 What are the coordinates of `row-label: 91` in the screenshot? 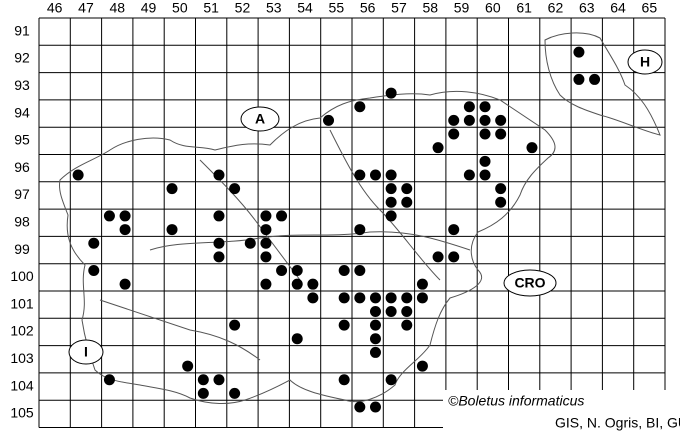 It's located at (22, 30).